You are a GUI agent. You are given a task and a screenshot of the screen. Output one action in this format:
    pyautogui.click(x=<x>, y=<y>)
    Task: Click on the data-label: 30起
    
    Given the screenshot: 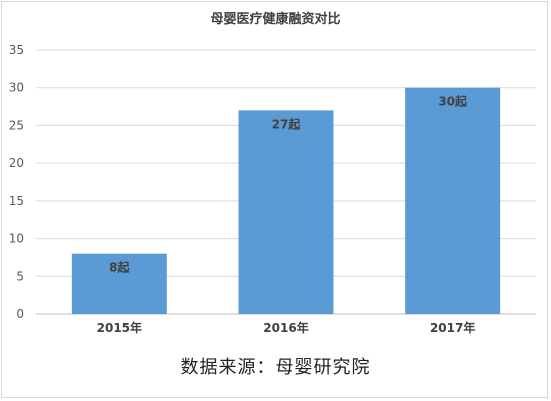 What is the action you would take?
    pyautogui.click(x=453, y=101)
    